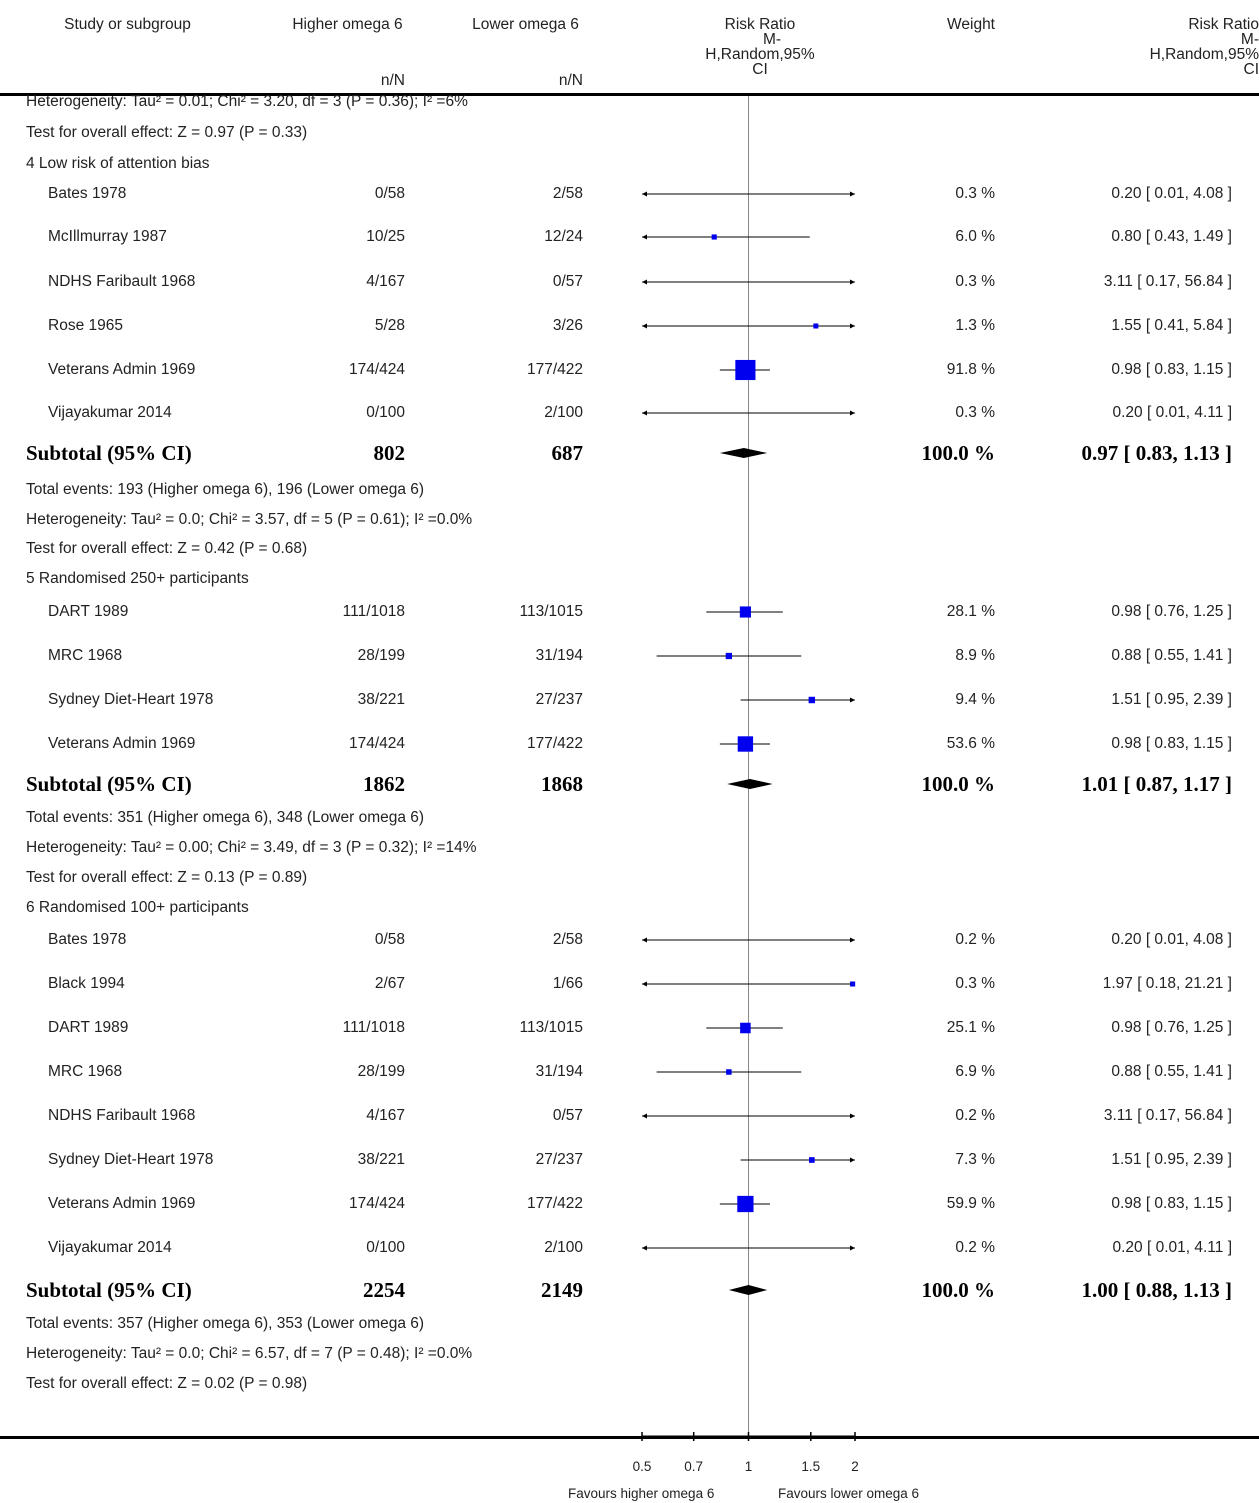  Describe the element at coordinates (1204, 54) in the screenshot. I see `header-rr-text-line3: H,Random,95%` at that location.